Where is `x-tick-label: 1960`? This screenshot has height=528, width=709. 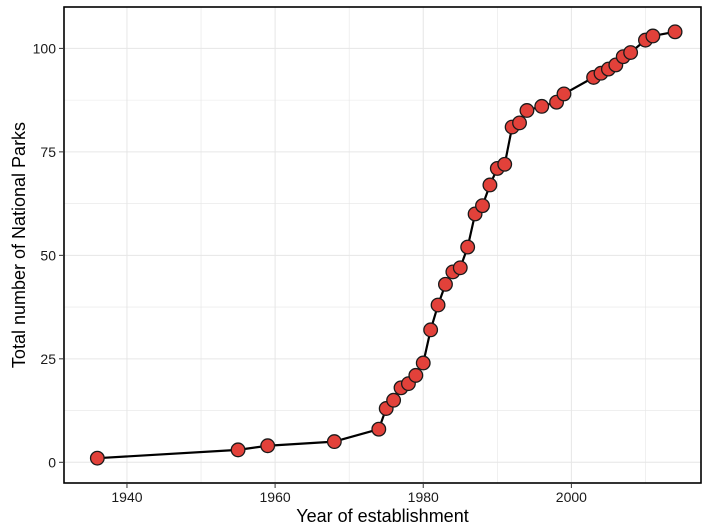
x-tick-label: 1960 is located at coordinates (275, 497).